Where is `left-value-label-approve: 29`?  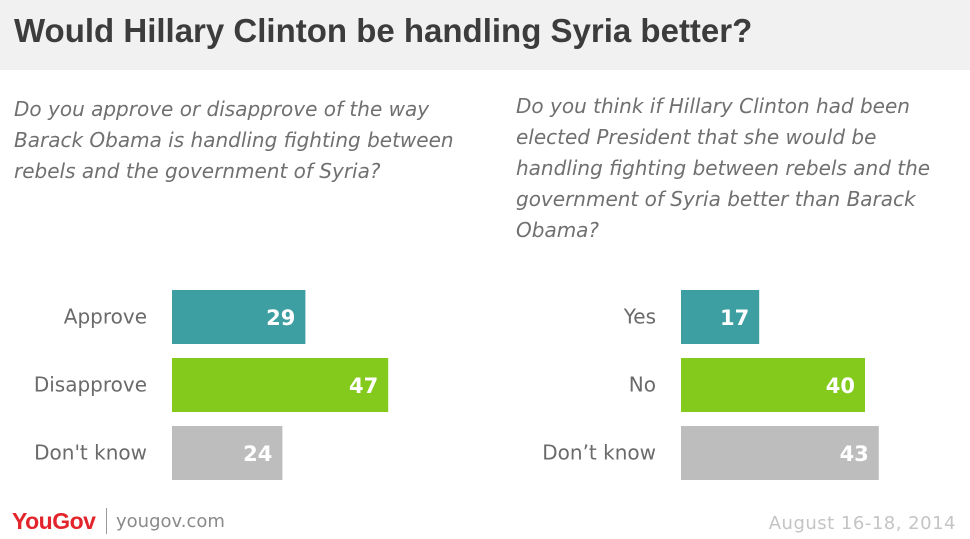 left-value-label-approve: 29 is located at coordinates (280, 318).